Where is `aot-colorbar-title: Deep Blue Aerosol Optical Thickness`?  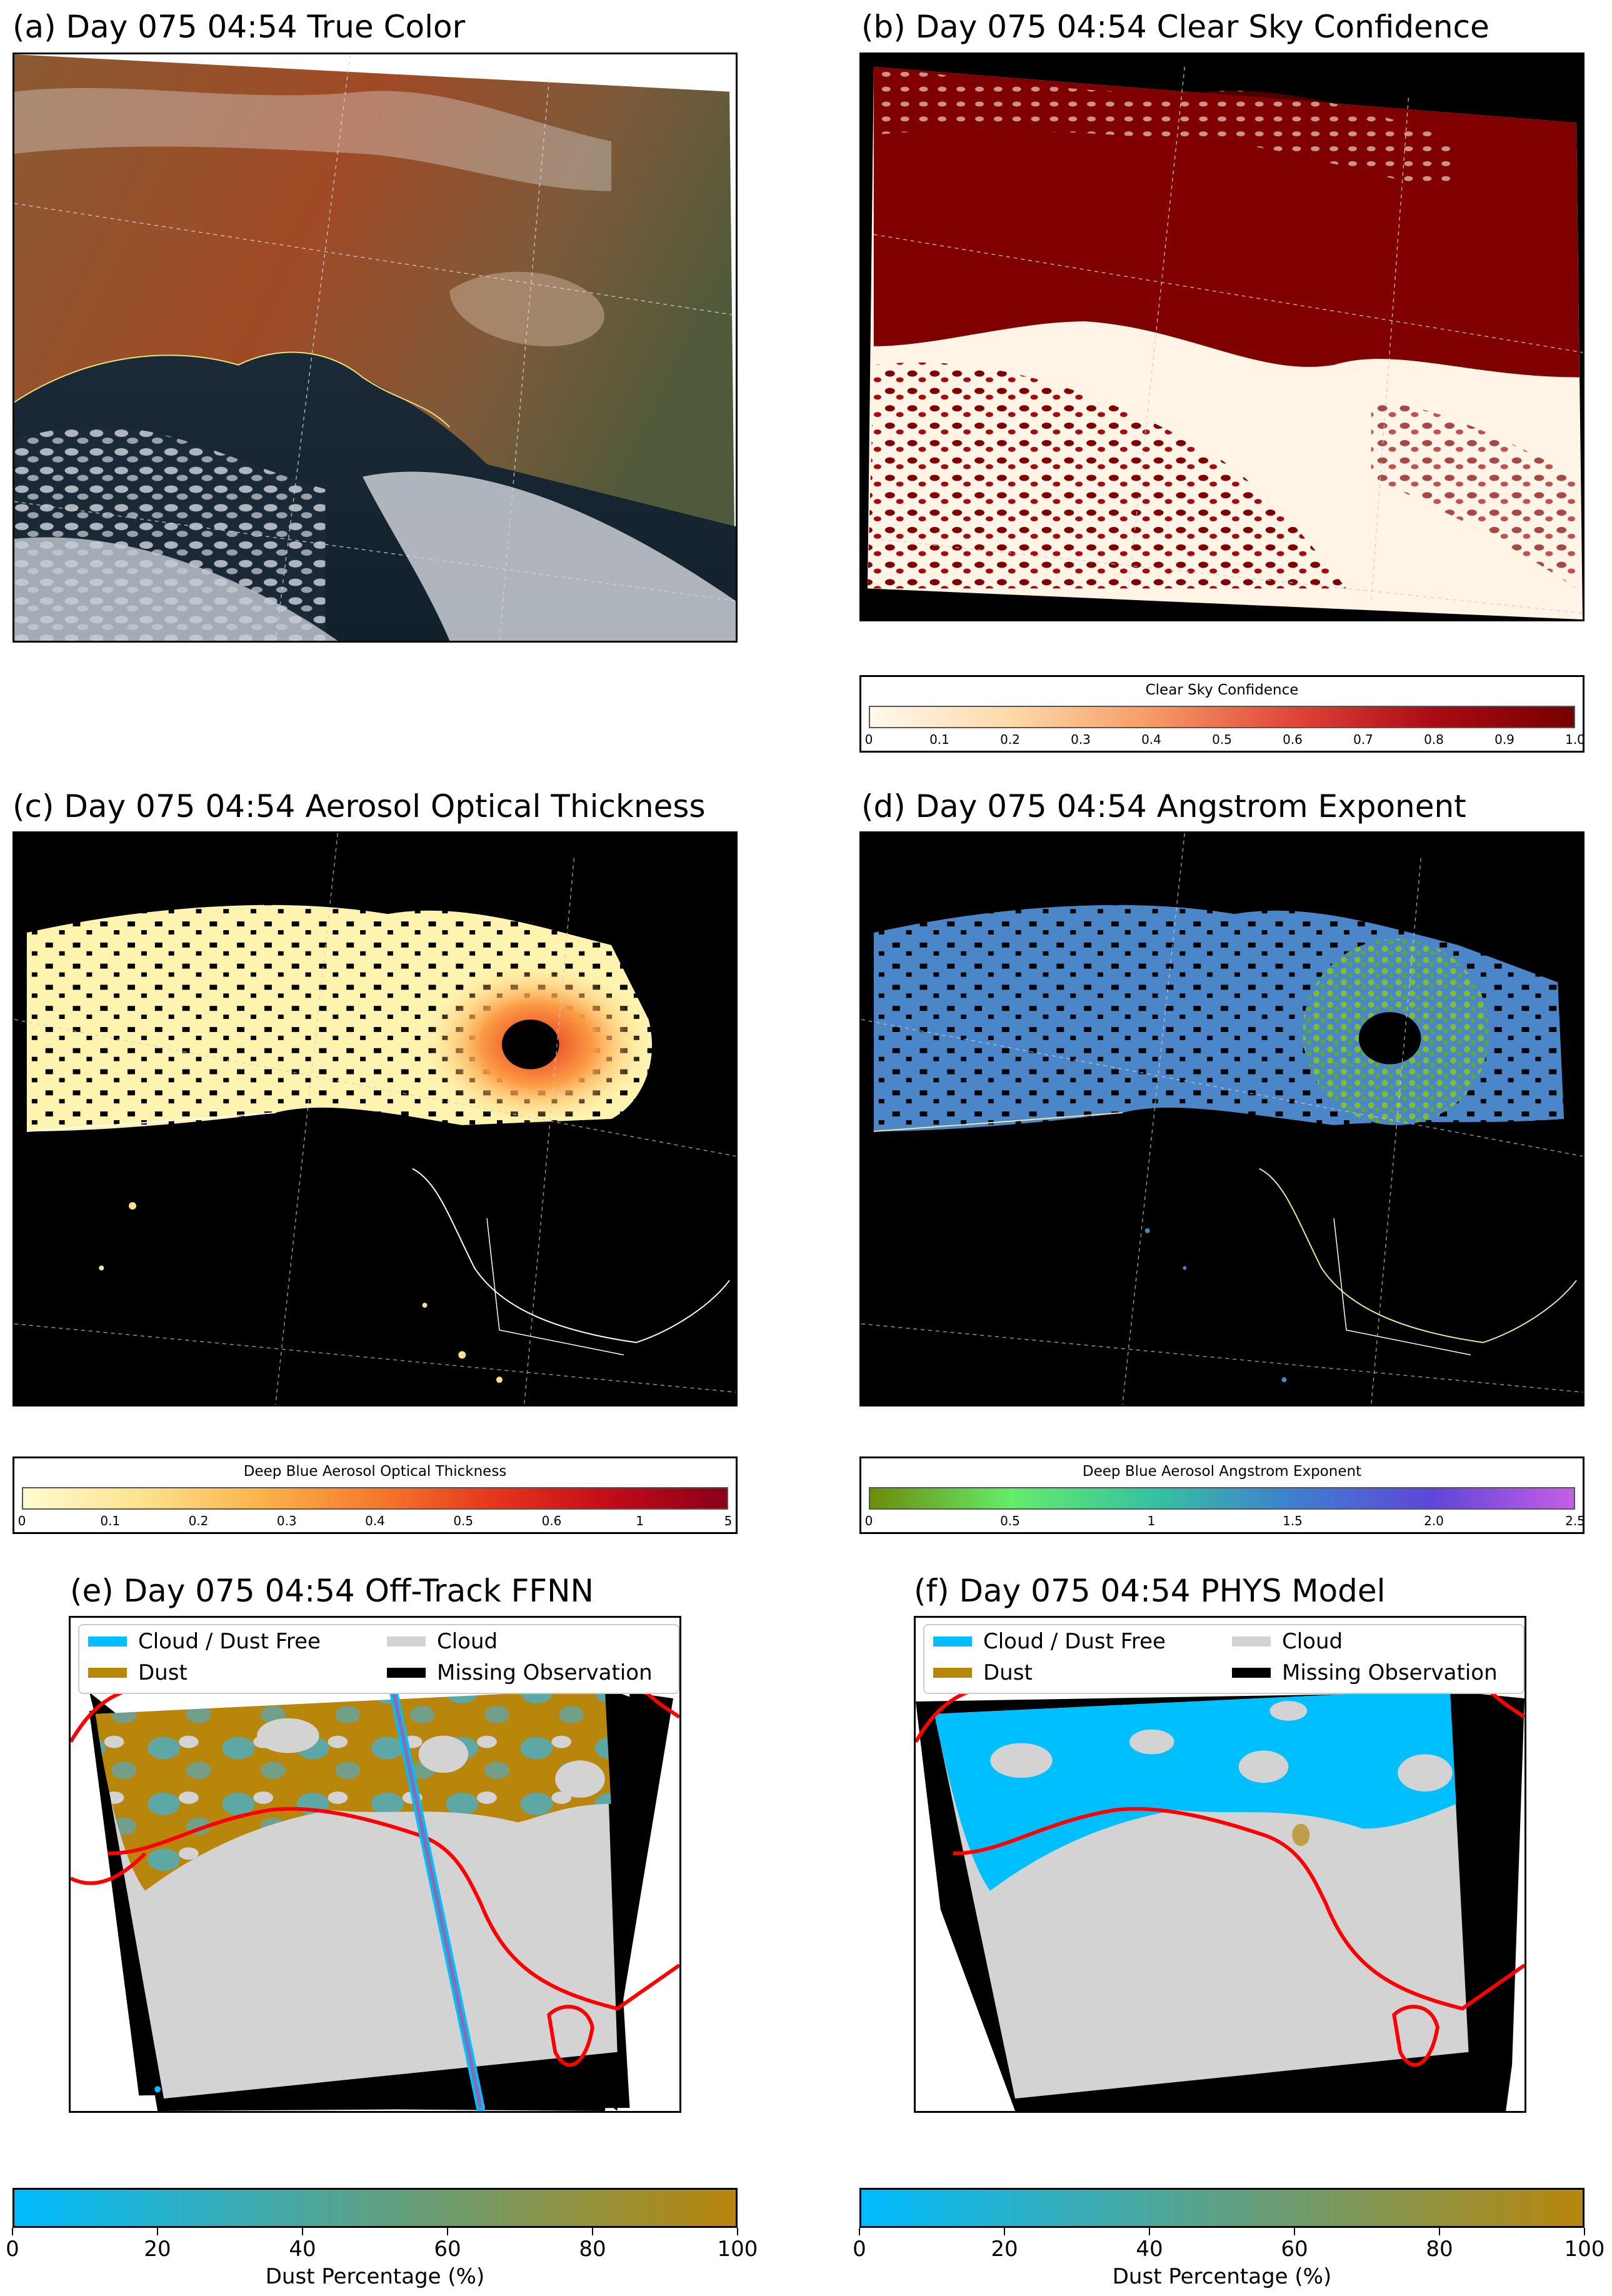 aot-colorbar-title: Deep Blue Aerosol Optical Thickness is located at coordinates (375, 1471).